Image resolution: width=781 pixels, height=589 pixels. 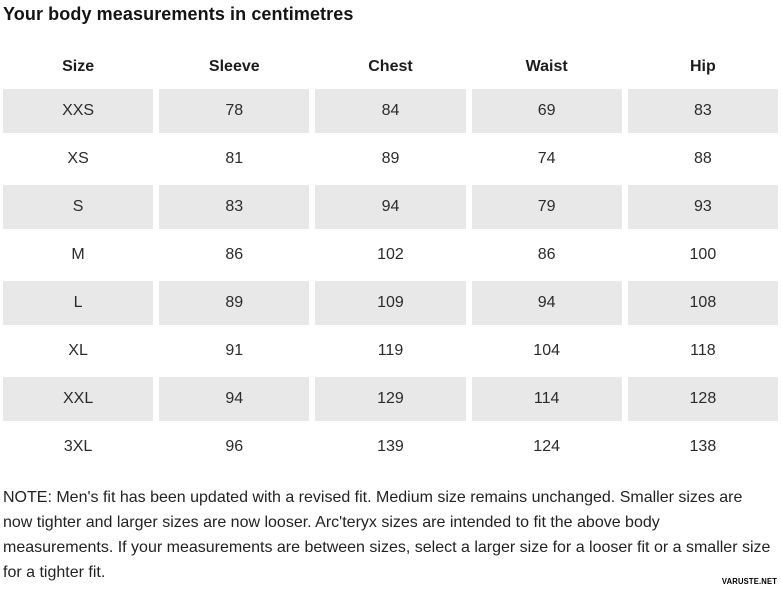 I want to click on value-cell: 102, so click(x=390, y=255).